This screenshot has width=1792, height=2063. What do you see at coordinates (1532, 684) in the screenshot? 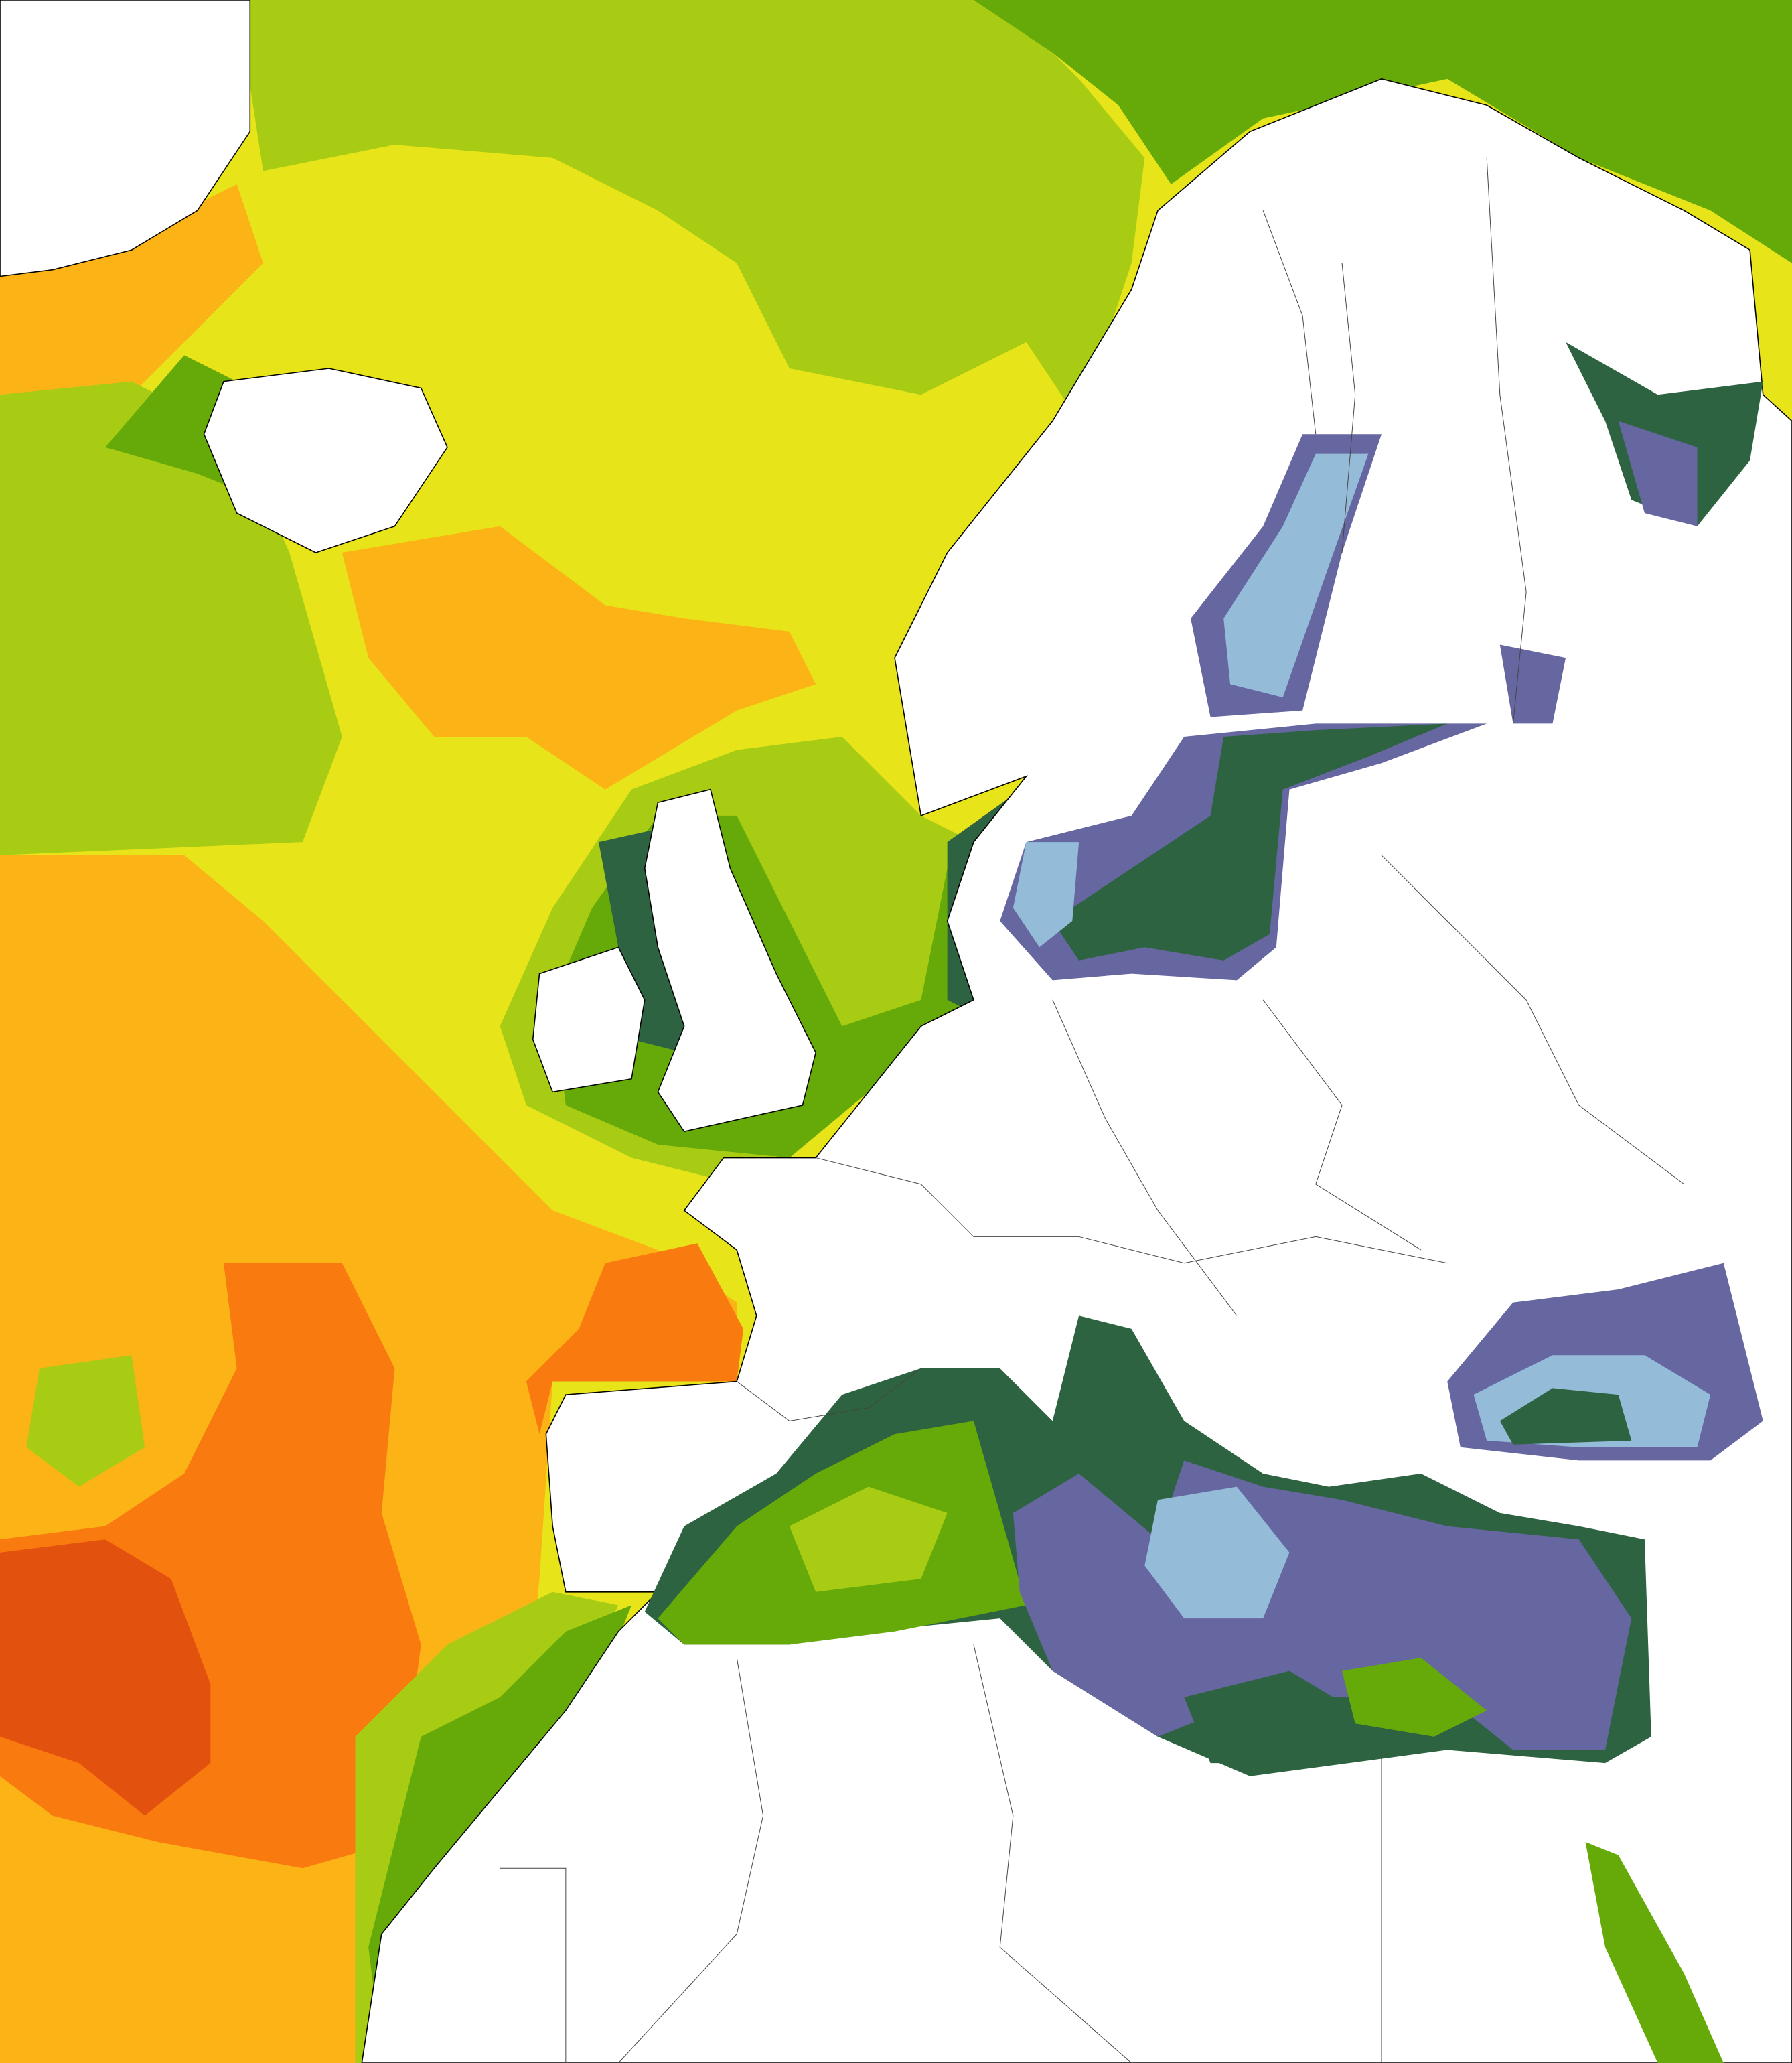
I see `lake` at bounding box center [1532, 684].